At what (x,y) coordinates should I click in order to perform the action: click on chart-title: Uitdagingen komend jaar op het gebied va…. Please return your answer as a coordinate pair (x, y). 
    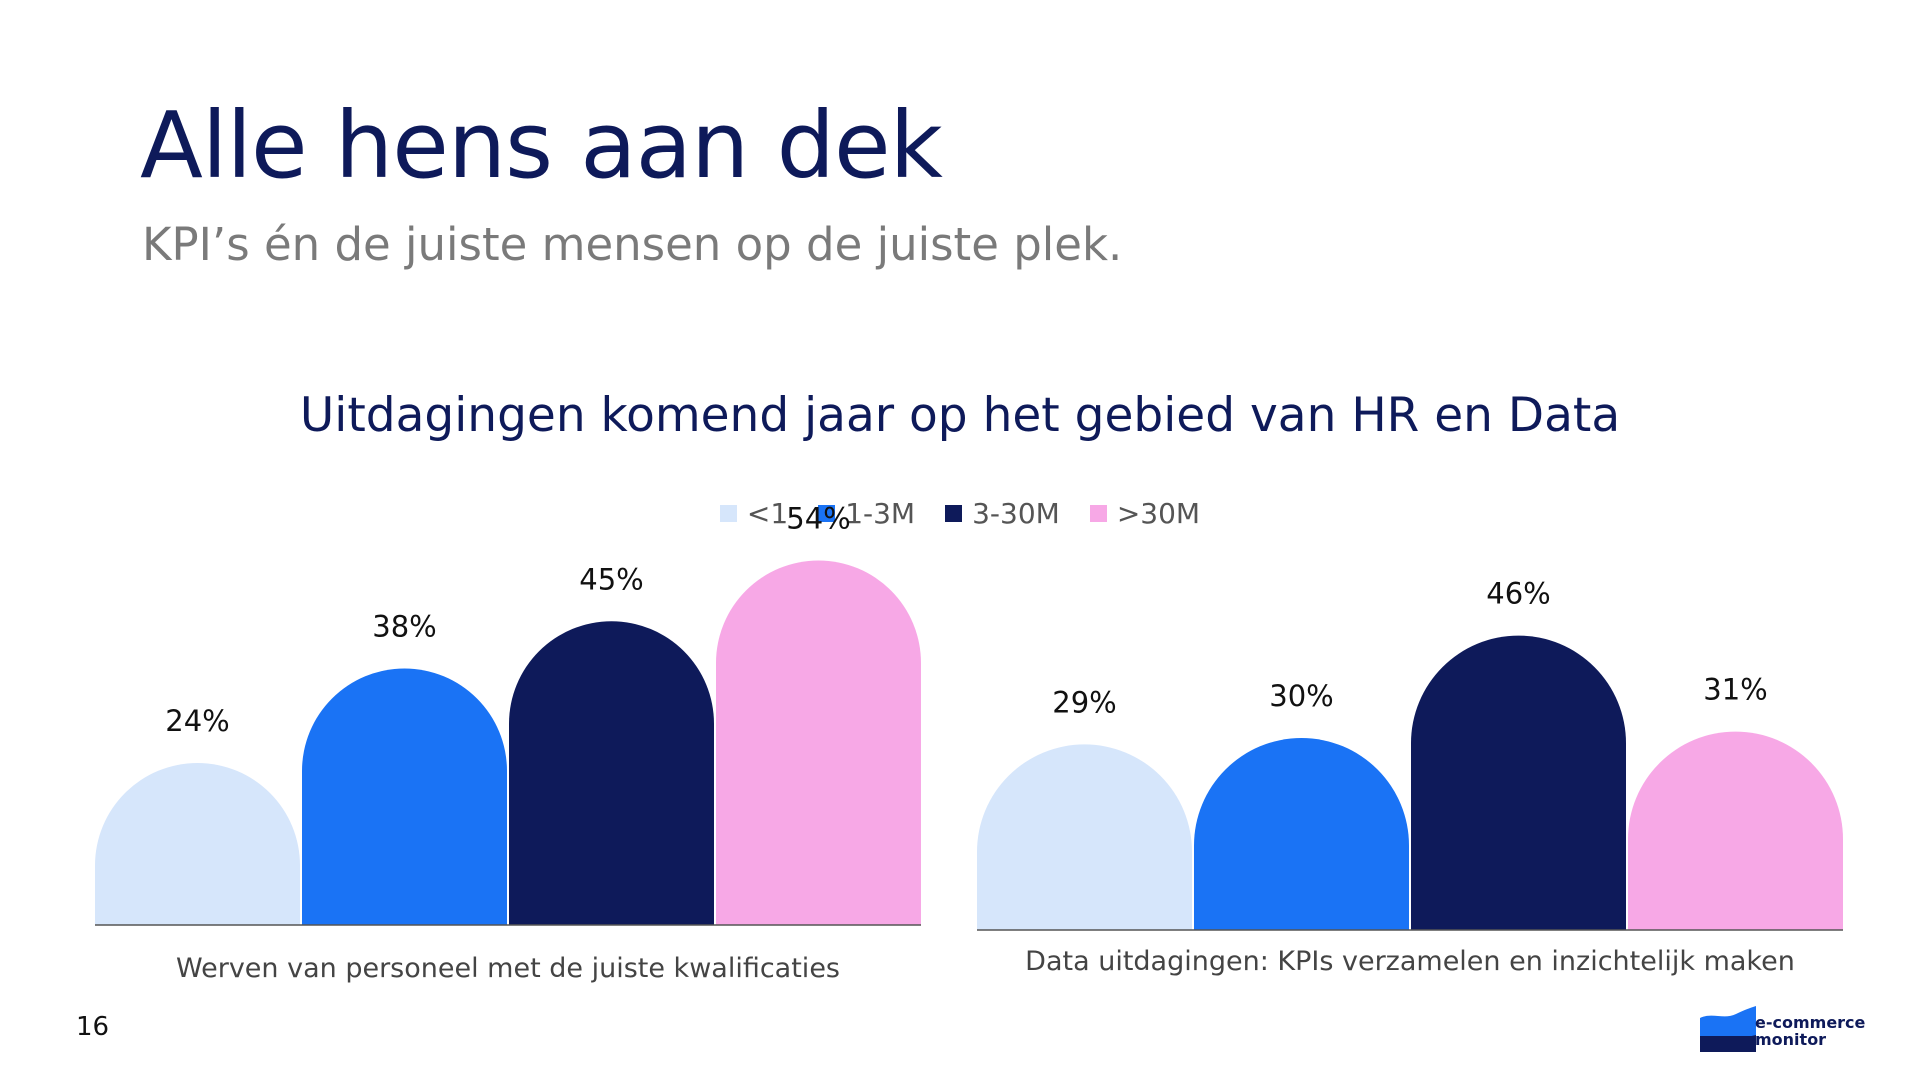
    Looking at the image, I should click on (960, 415).